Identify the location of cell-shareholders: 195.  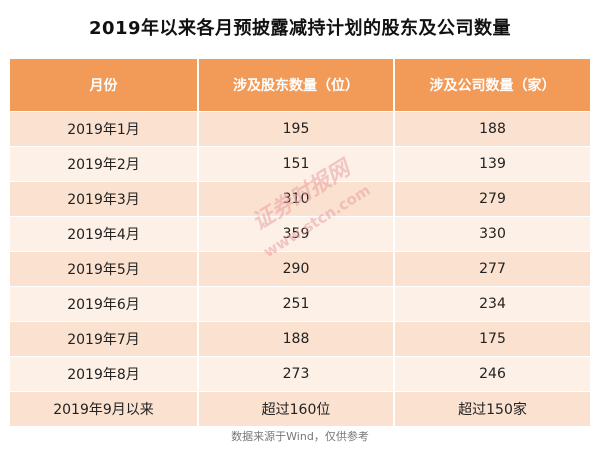
(295, 129).